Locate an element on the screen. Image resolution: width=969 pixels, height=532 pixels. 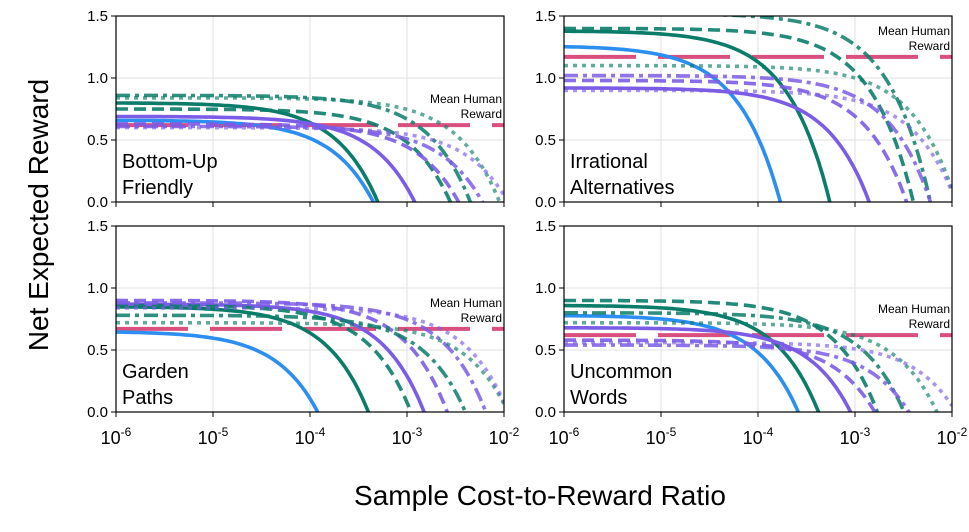
panel-label-line1: Bottom-Up is located at coordinates (170, 162).